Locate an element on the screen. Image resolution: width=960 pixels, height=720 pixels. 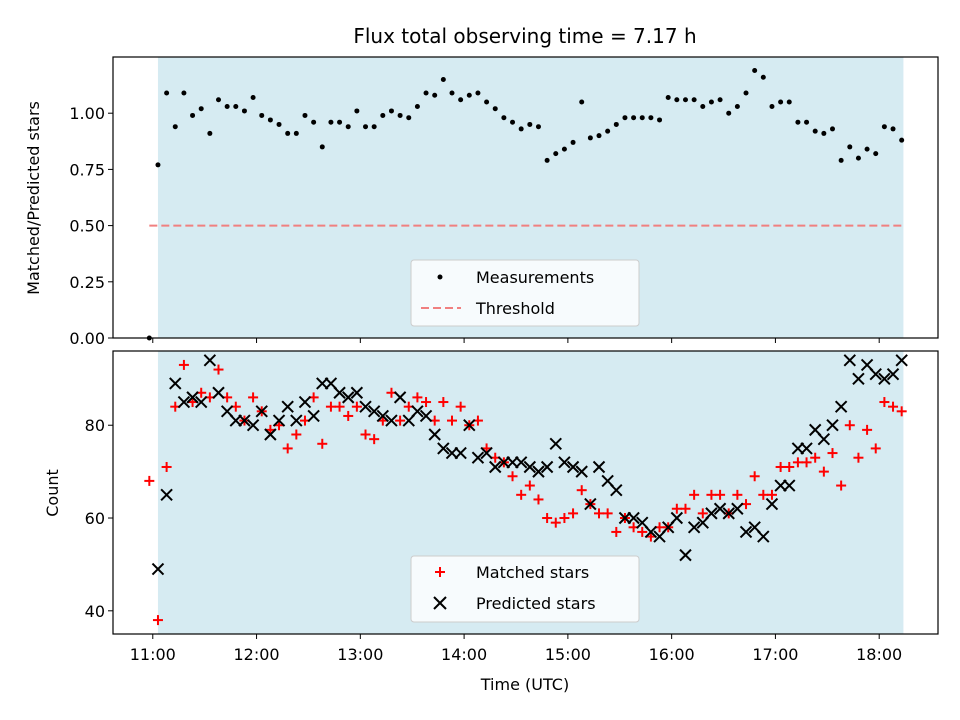
x-axis-label: Time (UTC) is located at coordinates (524, 684).